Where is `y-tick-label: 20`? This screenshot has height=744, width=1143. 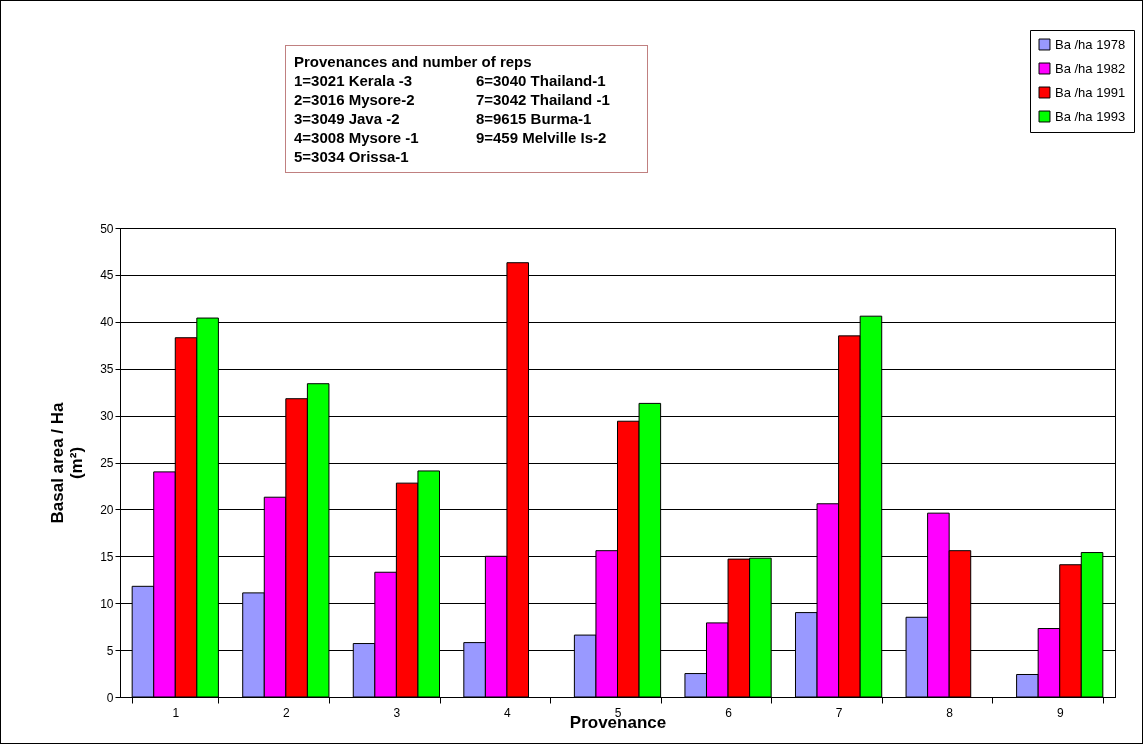 y-tick-label: 20 is located at coordinates (107, 509).